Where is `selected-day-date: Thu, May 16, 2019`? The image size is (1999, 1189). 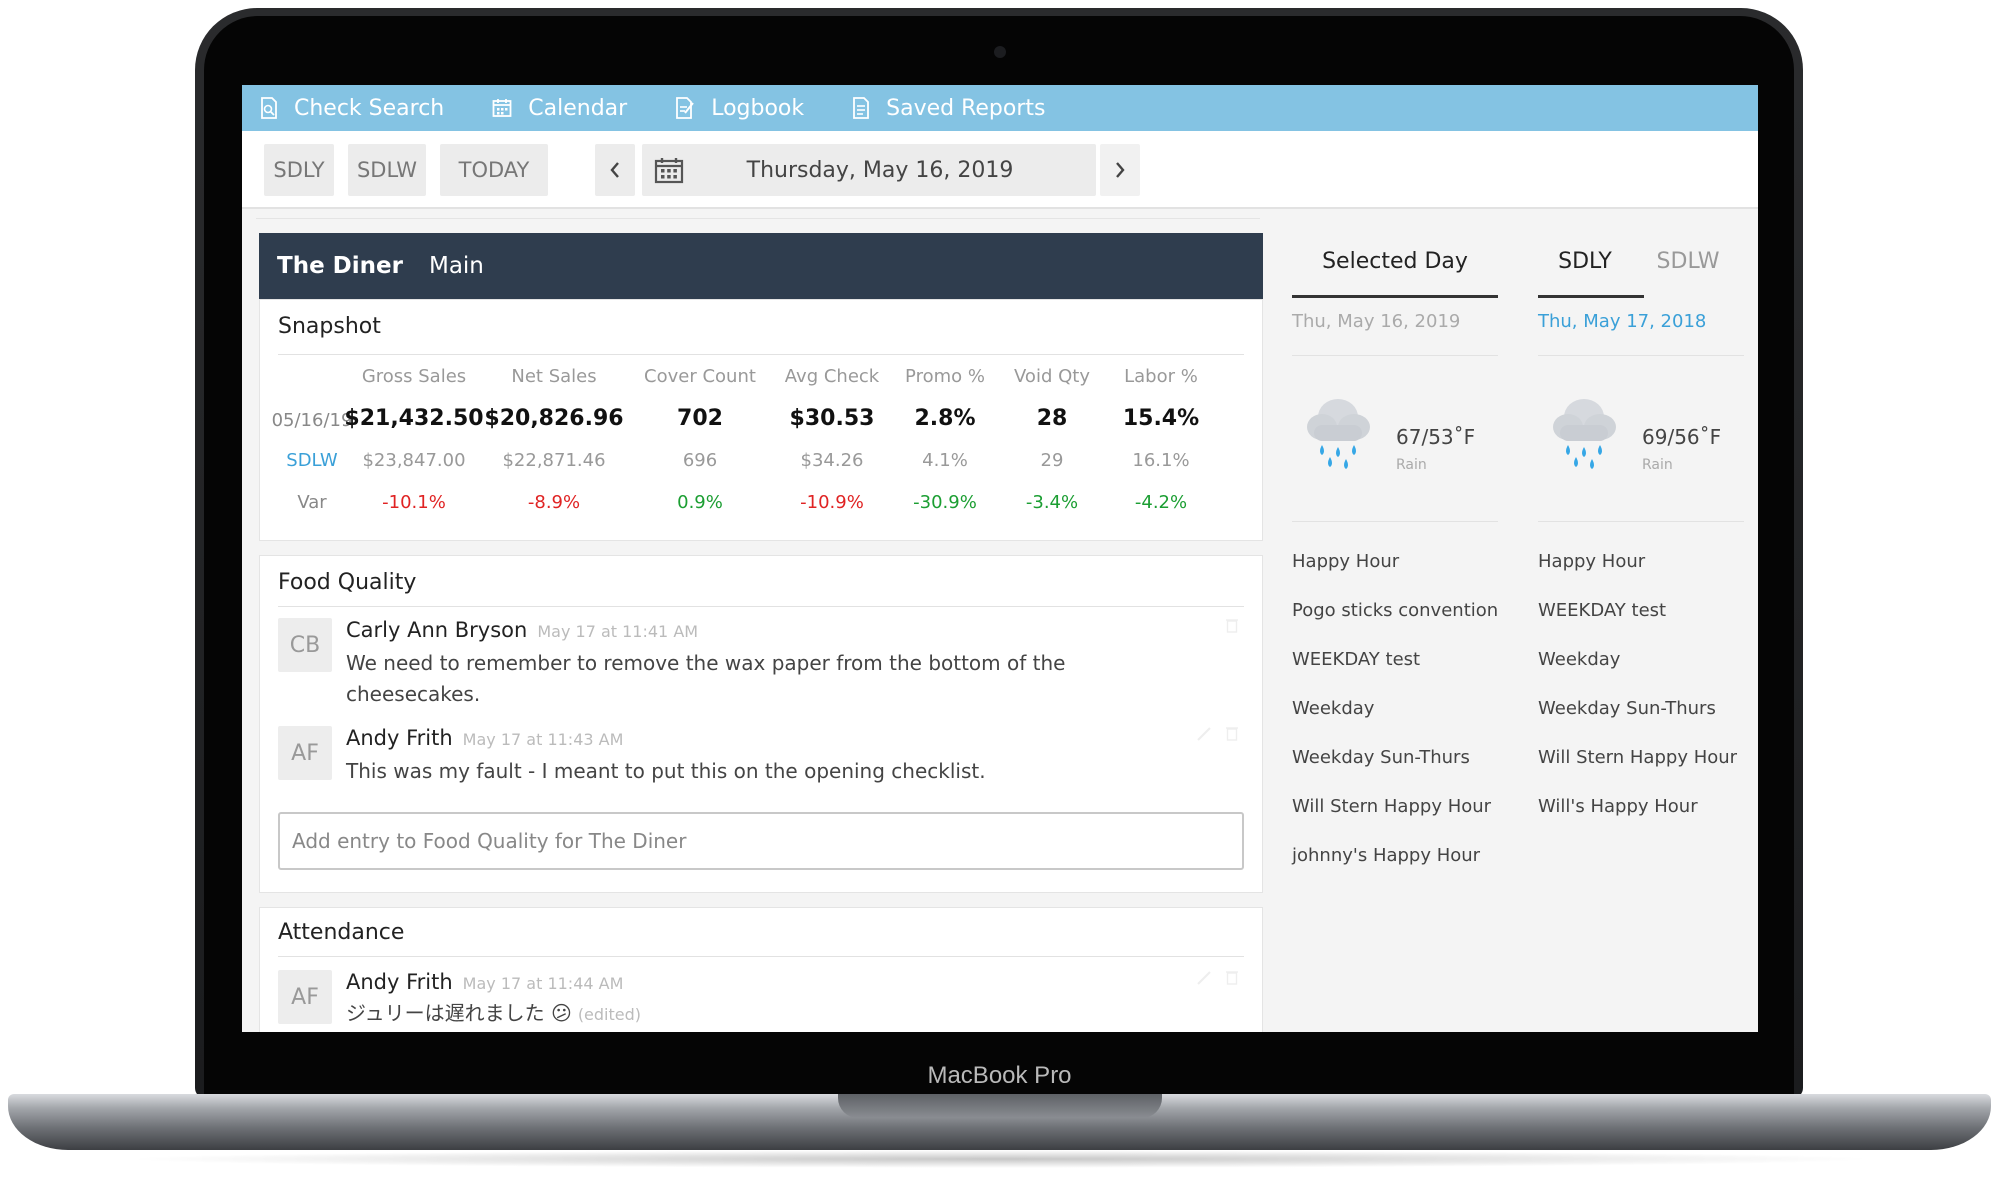 selected-day-date: Thu, May 16, 2019 is located at coordinates (1376, 321).